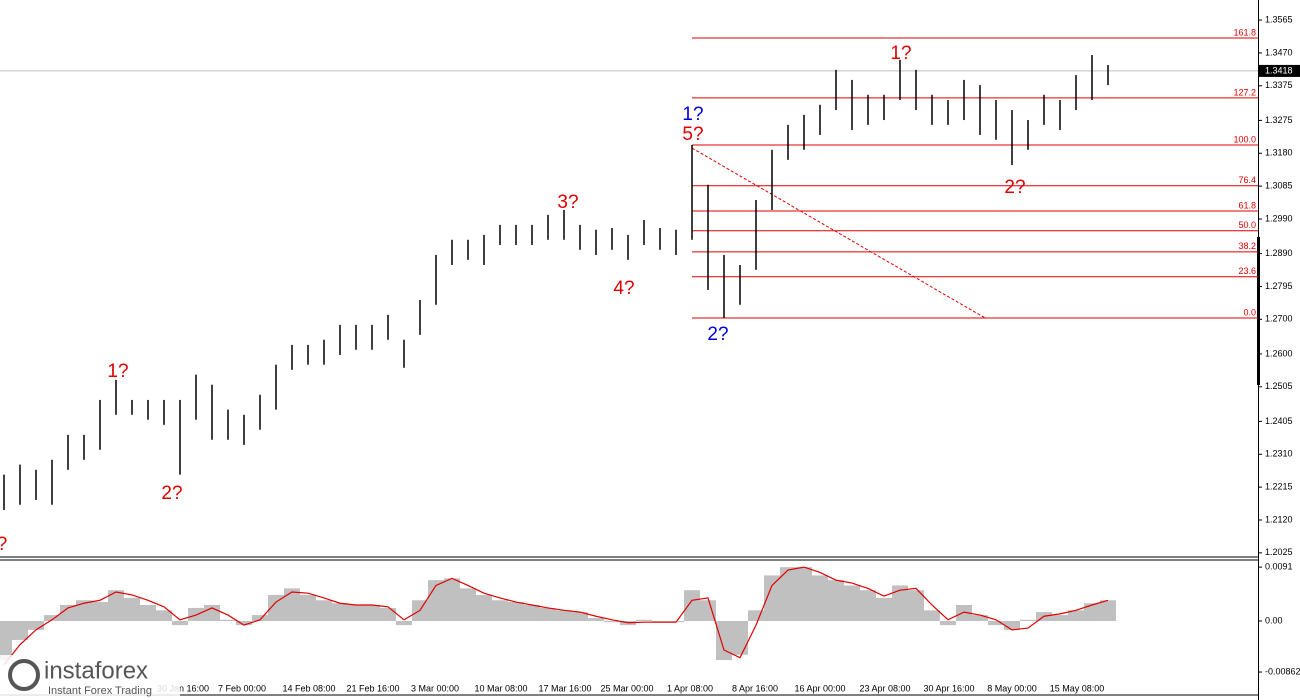 The height and width of the screenshot is (700, 1300). I want to click on fib-label: 161.8, so click(1244, 32).